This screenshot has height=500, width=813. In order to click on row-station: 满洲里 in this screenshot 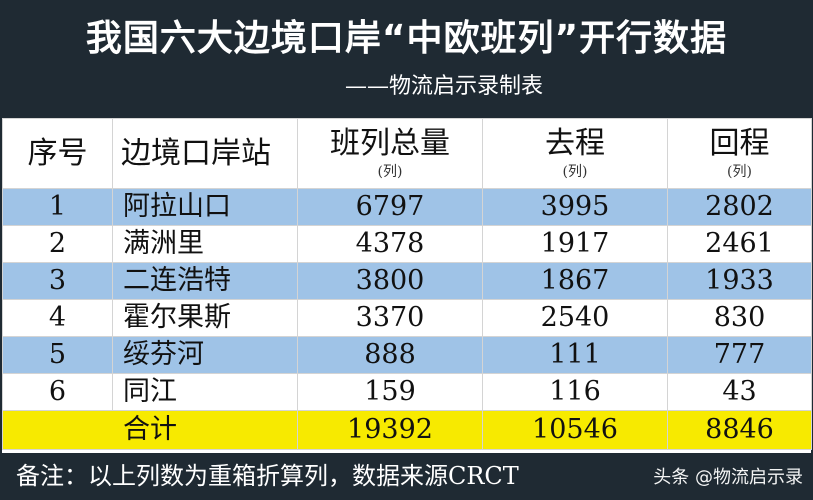, I will do `click(205, 244)`.